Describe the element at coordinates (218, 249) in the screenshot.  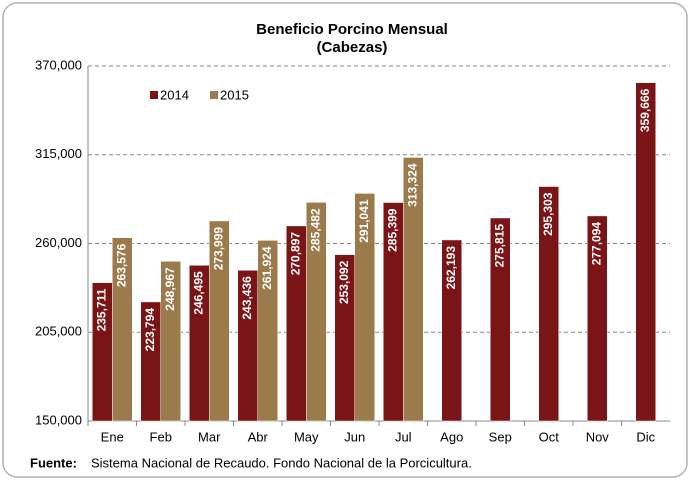
I see `value-label: 273,999` at that location.